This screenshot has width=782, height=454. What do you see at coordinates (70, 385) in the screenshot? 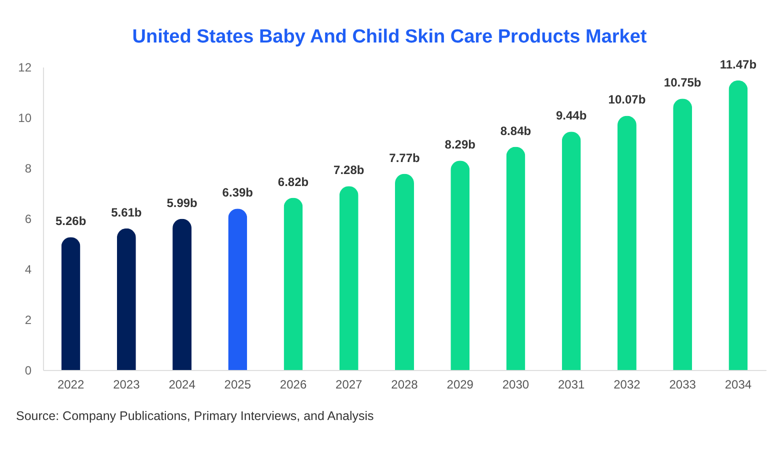
I see `x-tick-label: 2022` at bounding box center [70, 385].